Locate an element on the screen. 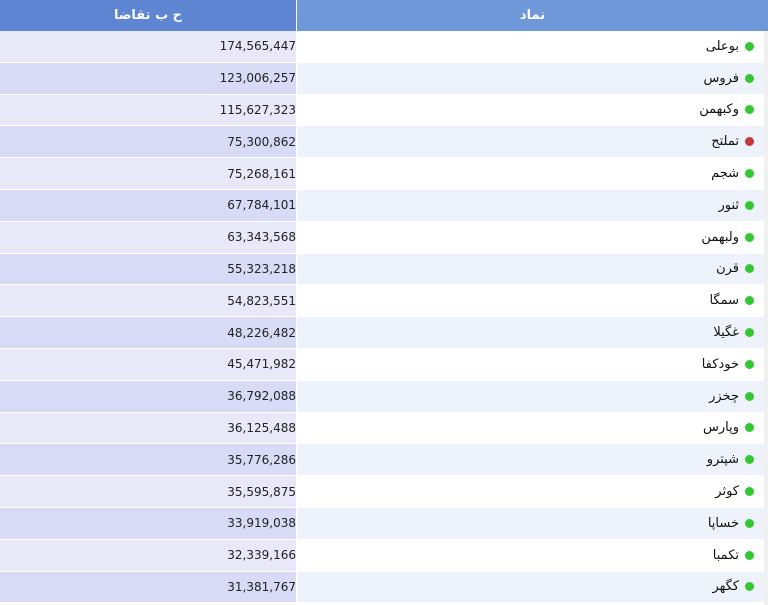 The image size is (768, 605). demand-cell: 67,784,101 is located at coordinates (148, 205).